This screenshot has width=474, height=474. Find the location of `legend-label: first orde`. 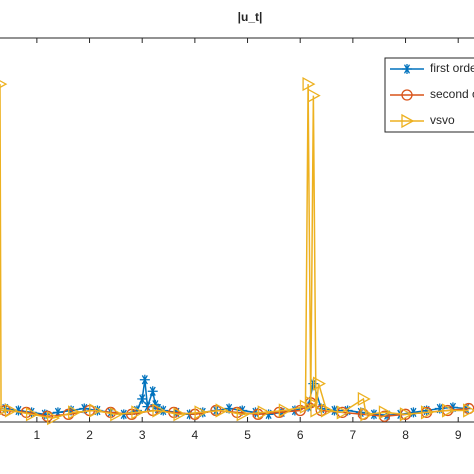

legend-label: first orde is located at coordinates (452, 68).